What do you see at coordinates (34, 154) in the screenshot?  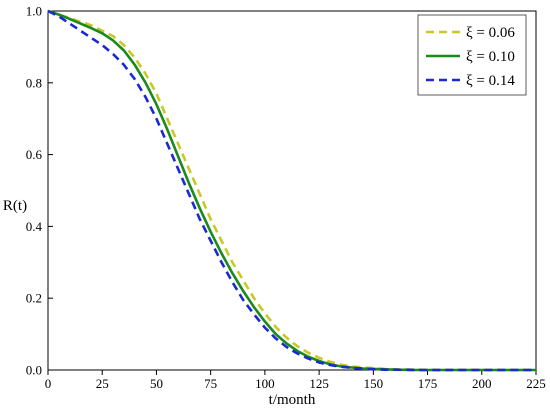 I see `y-tick-label: 0.6` at bounding box center [34, 154].